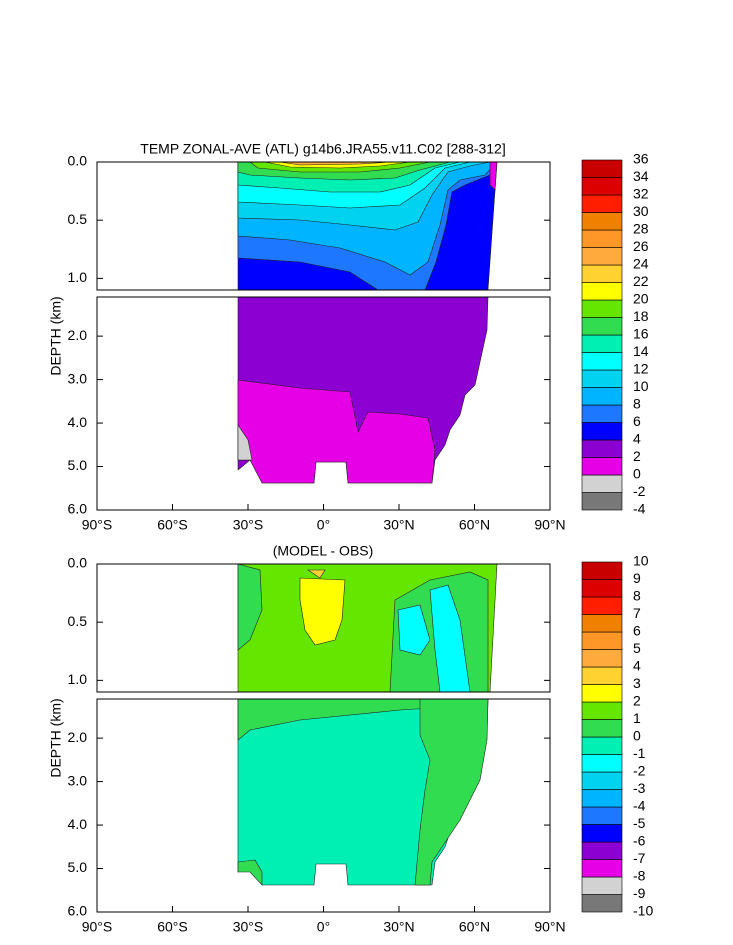  What do you see at coordinates (641, 246) in the screenshot?
I see `colorbar-label: 26` at bounding box center [641, 246].